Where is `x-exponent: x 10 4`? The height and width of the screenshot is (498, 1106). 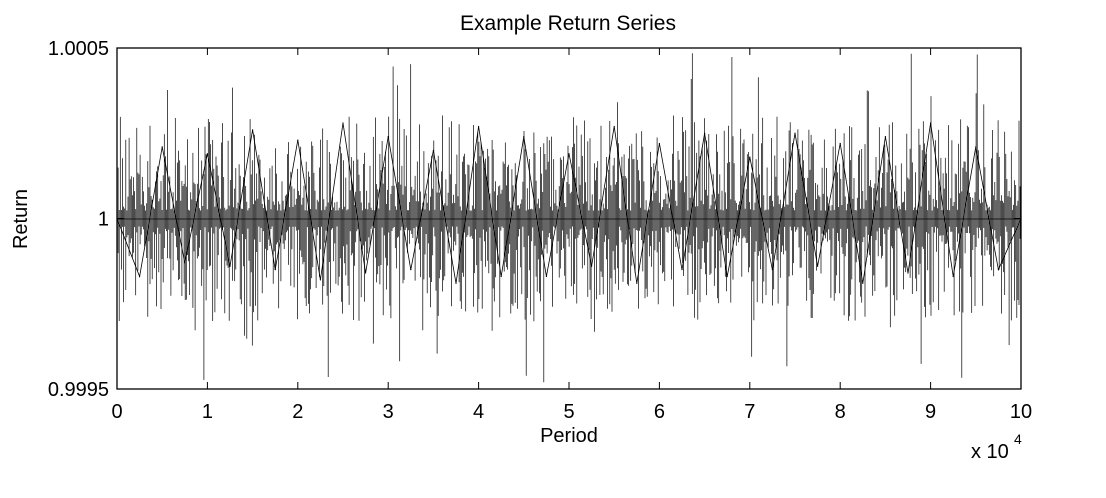
x-exponent: x 10 4 is located at coordinates (996, 447).